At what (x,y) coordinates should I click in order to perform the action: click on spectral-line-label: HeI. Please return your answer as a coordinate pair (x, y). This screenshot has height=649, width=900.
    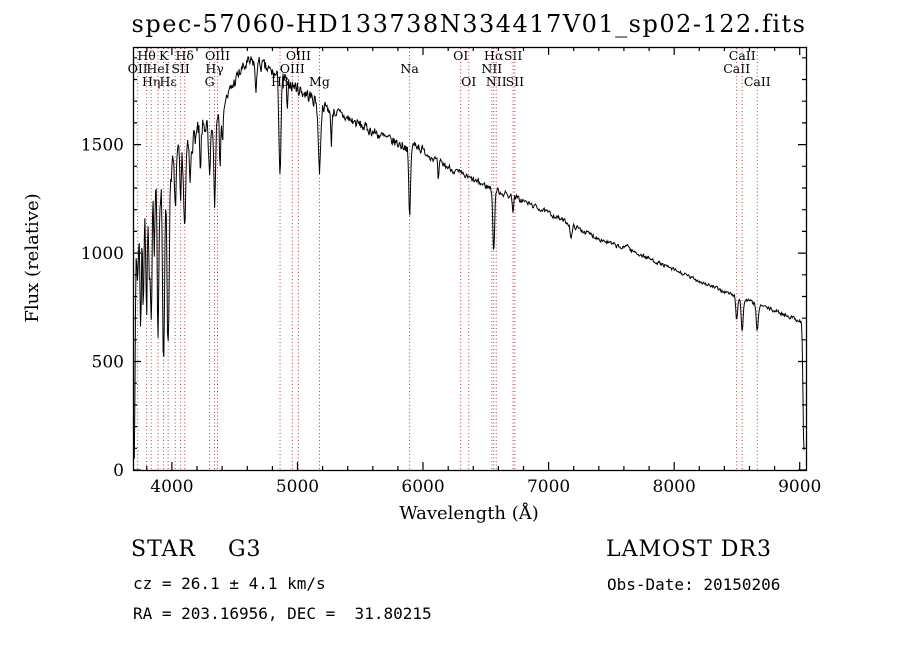
    Looking at the image, I should click on (157, 68).